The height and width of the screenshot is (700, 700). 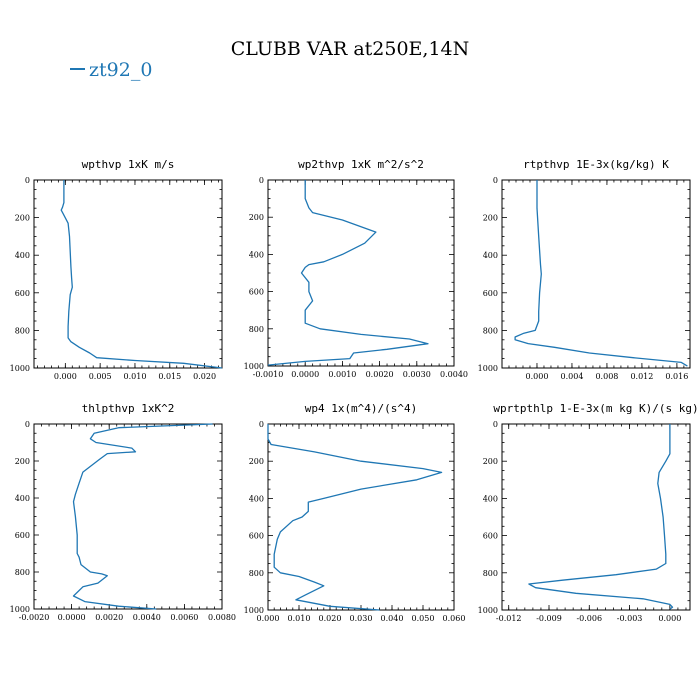 What do you see at coordinates (549, 618) in the screenshot?
I see `x-tick-label: -0.009` at bounding box center [549, 618].